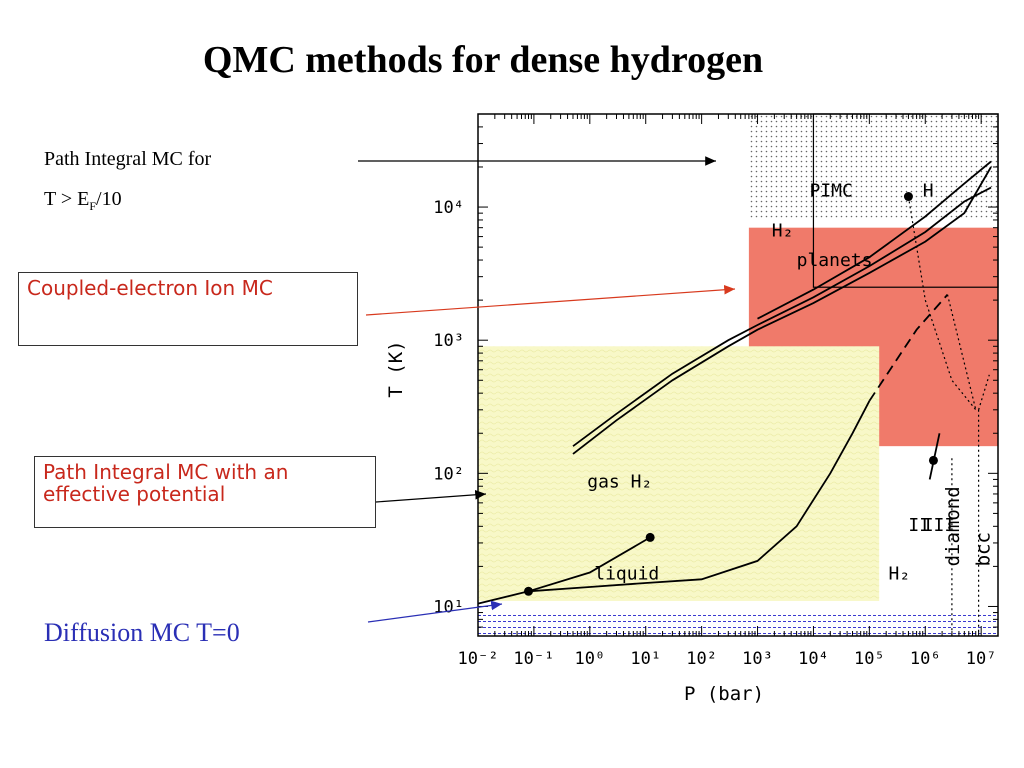 This screenshot has width=1024, height=768. I want to click on chart-annotation: PIMC, so click(831, 191).